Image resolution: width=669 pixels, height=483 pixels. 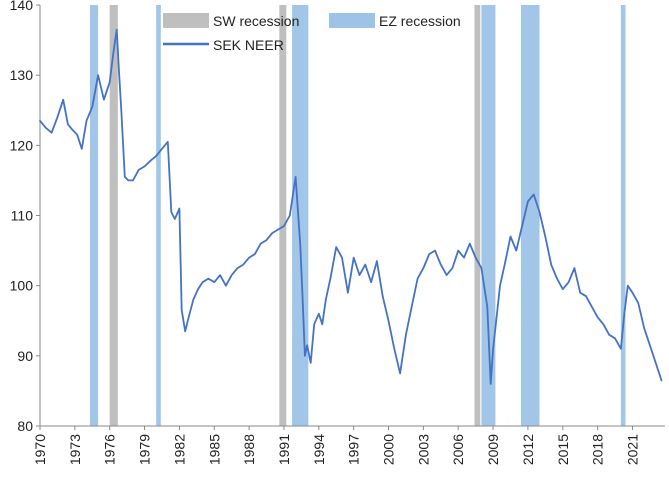 What do you see at coordinates (284, 449) in the screenshot?
I see `x-tick-label: 1991` at bounding box center [284, 449].